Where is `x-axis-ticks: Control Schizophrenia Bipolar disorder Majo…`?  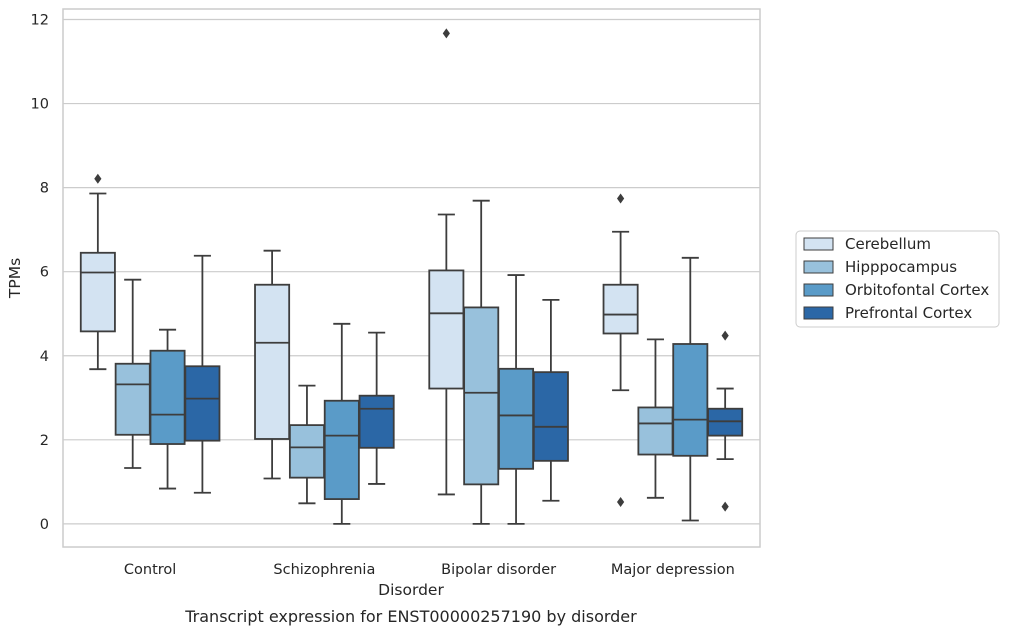 x-axis-ticks: Control Schizophrenia Bipolar disorder Majo… is located at coordinates (429, 570).